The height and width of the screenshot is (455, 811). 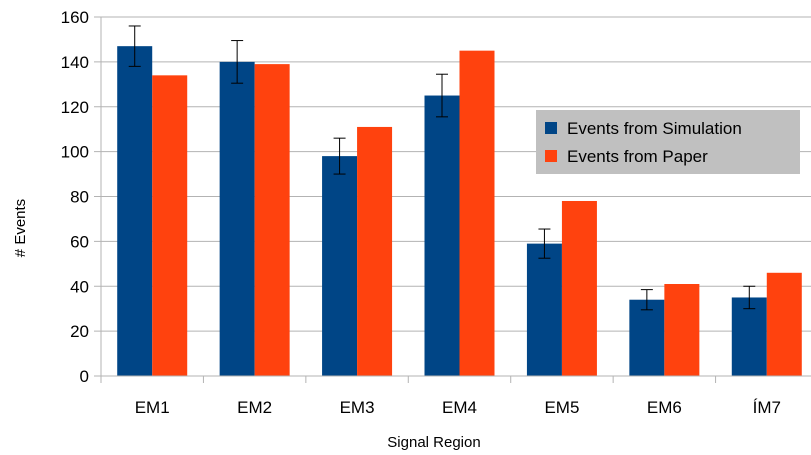 I want to click on x-tick-labels: EM1 EM2 EM3 EM4 EM5 EM6 ÍM7, so click(x=458, y=407).